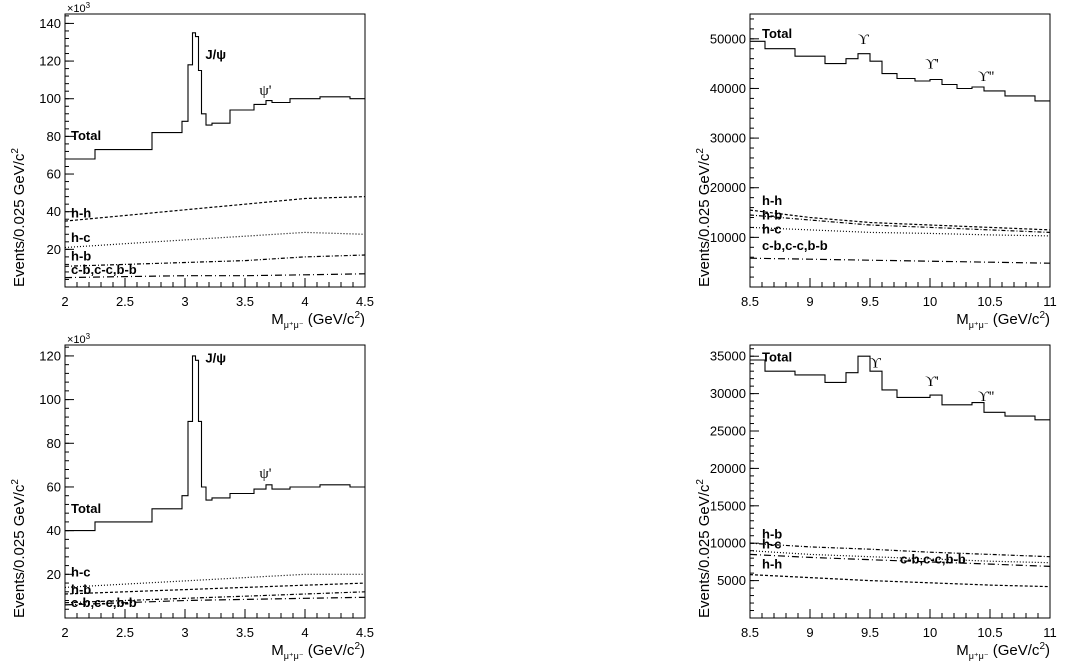 This screenshot has height=662, width=1065. I want to click on annotation-label: ϒ', so click(932, 382).